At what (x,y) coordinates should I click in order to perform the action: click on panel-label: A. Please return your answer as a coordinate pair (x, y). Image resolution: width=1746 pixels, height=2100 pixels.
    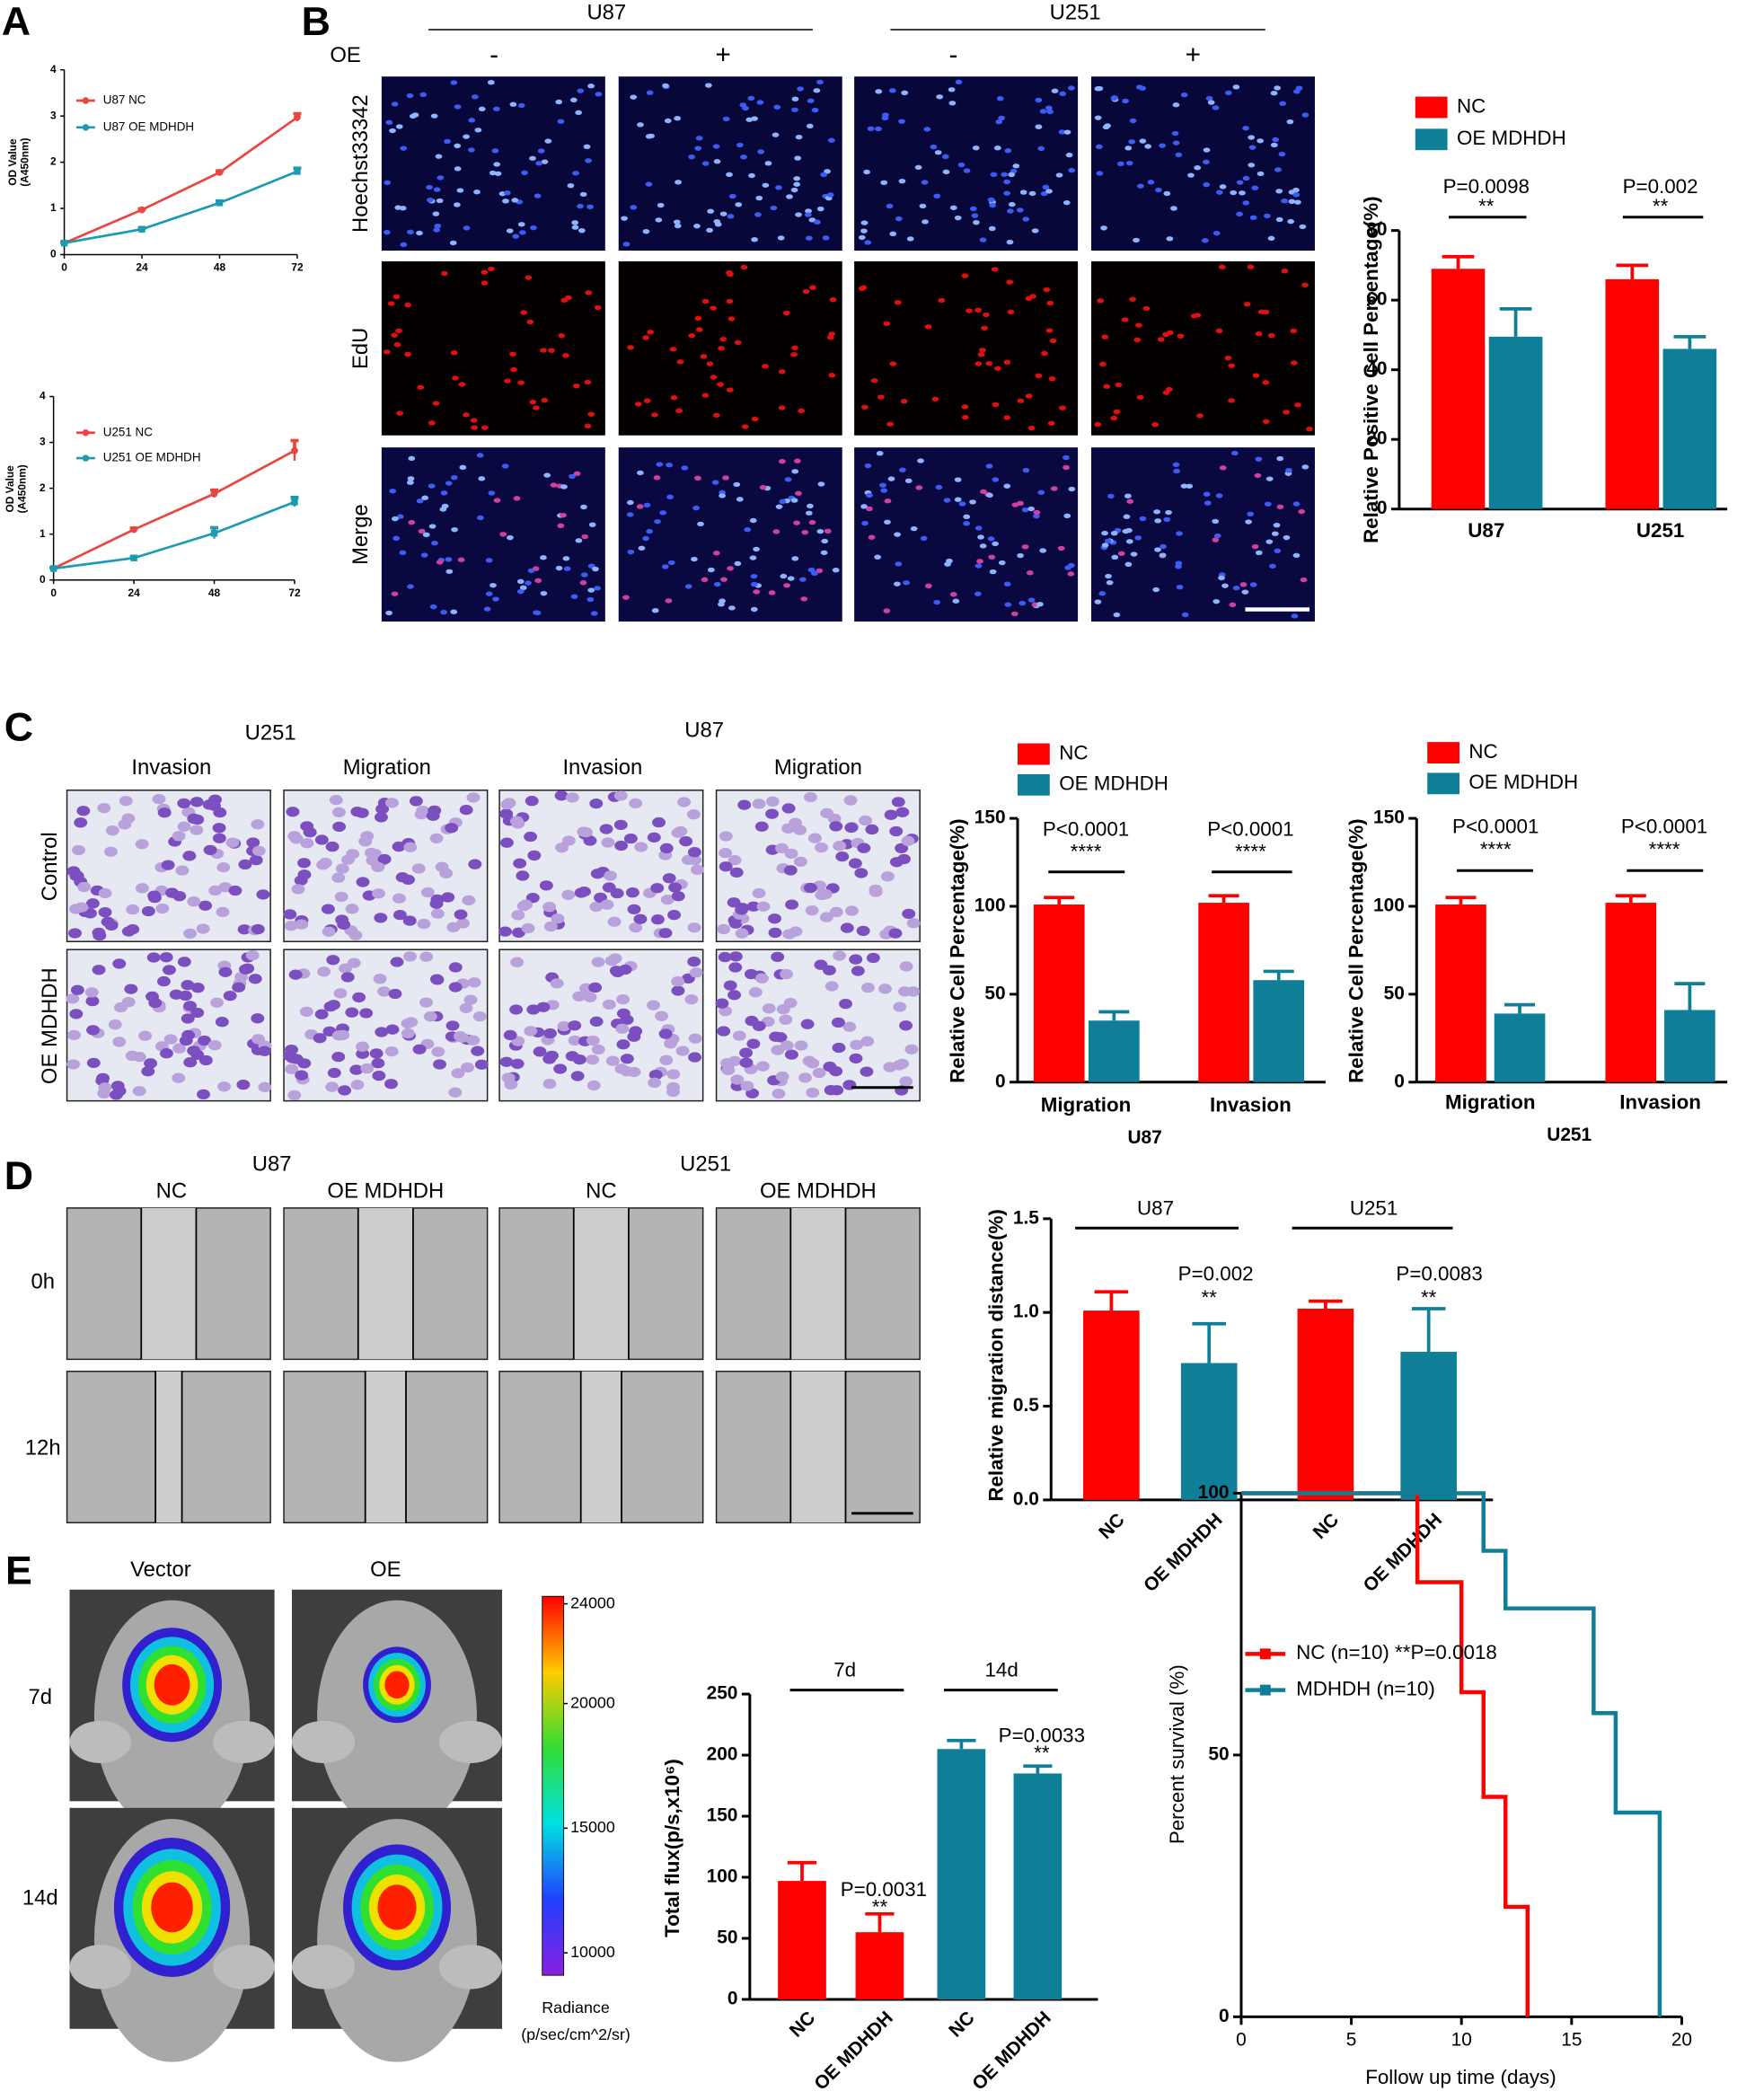
    Looking at the image, I should click on (17, 22).